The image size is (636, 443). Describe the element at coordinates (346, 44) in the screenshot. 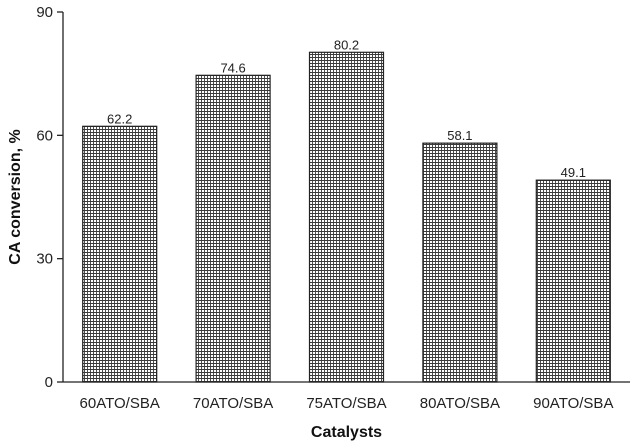

I see `data-label: 80.2` at that location.